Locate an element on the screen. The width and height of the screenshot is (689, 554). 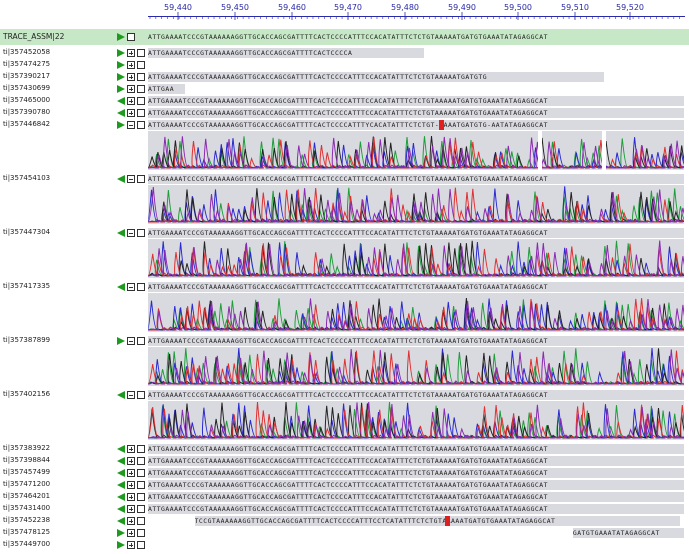
ruler-ticks is located at coordinates (414, 16).